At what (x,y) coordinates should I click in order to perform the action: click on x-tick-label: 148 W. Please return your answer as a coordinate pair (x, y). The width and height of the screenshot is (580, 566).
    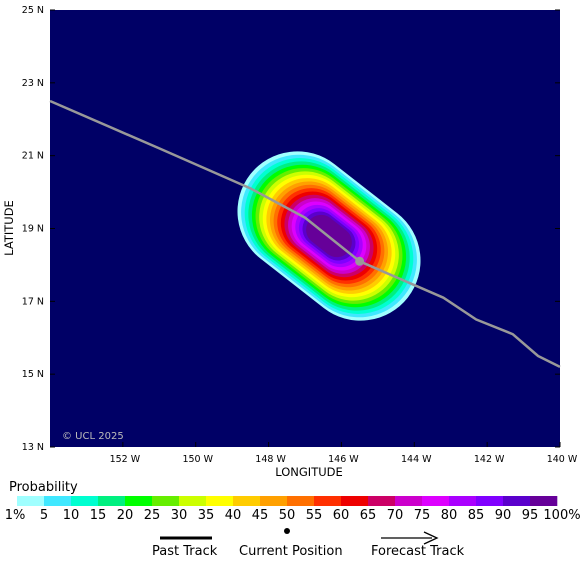
    Looking at the image, I should click on (270, 459).